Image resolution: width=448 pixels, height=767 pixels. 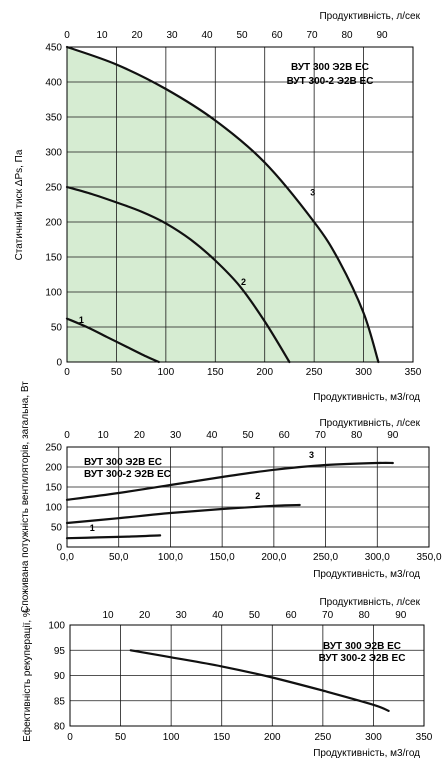 I want to click on chart2-y-ticks: 0 50 100 150 200 250, so click(x=53, y=498).